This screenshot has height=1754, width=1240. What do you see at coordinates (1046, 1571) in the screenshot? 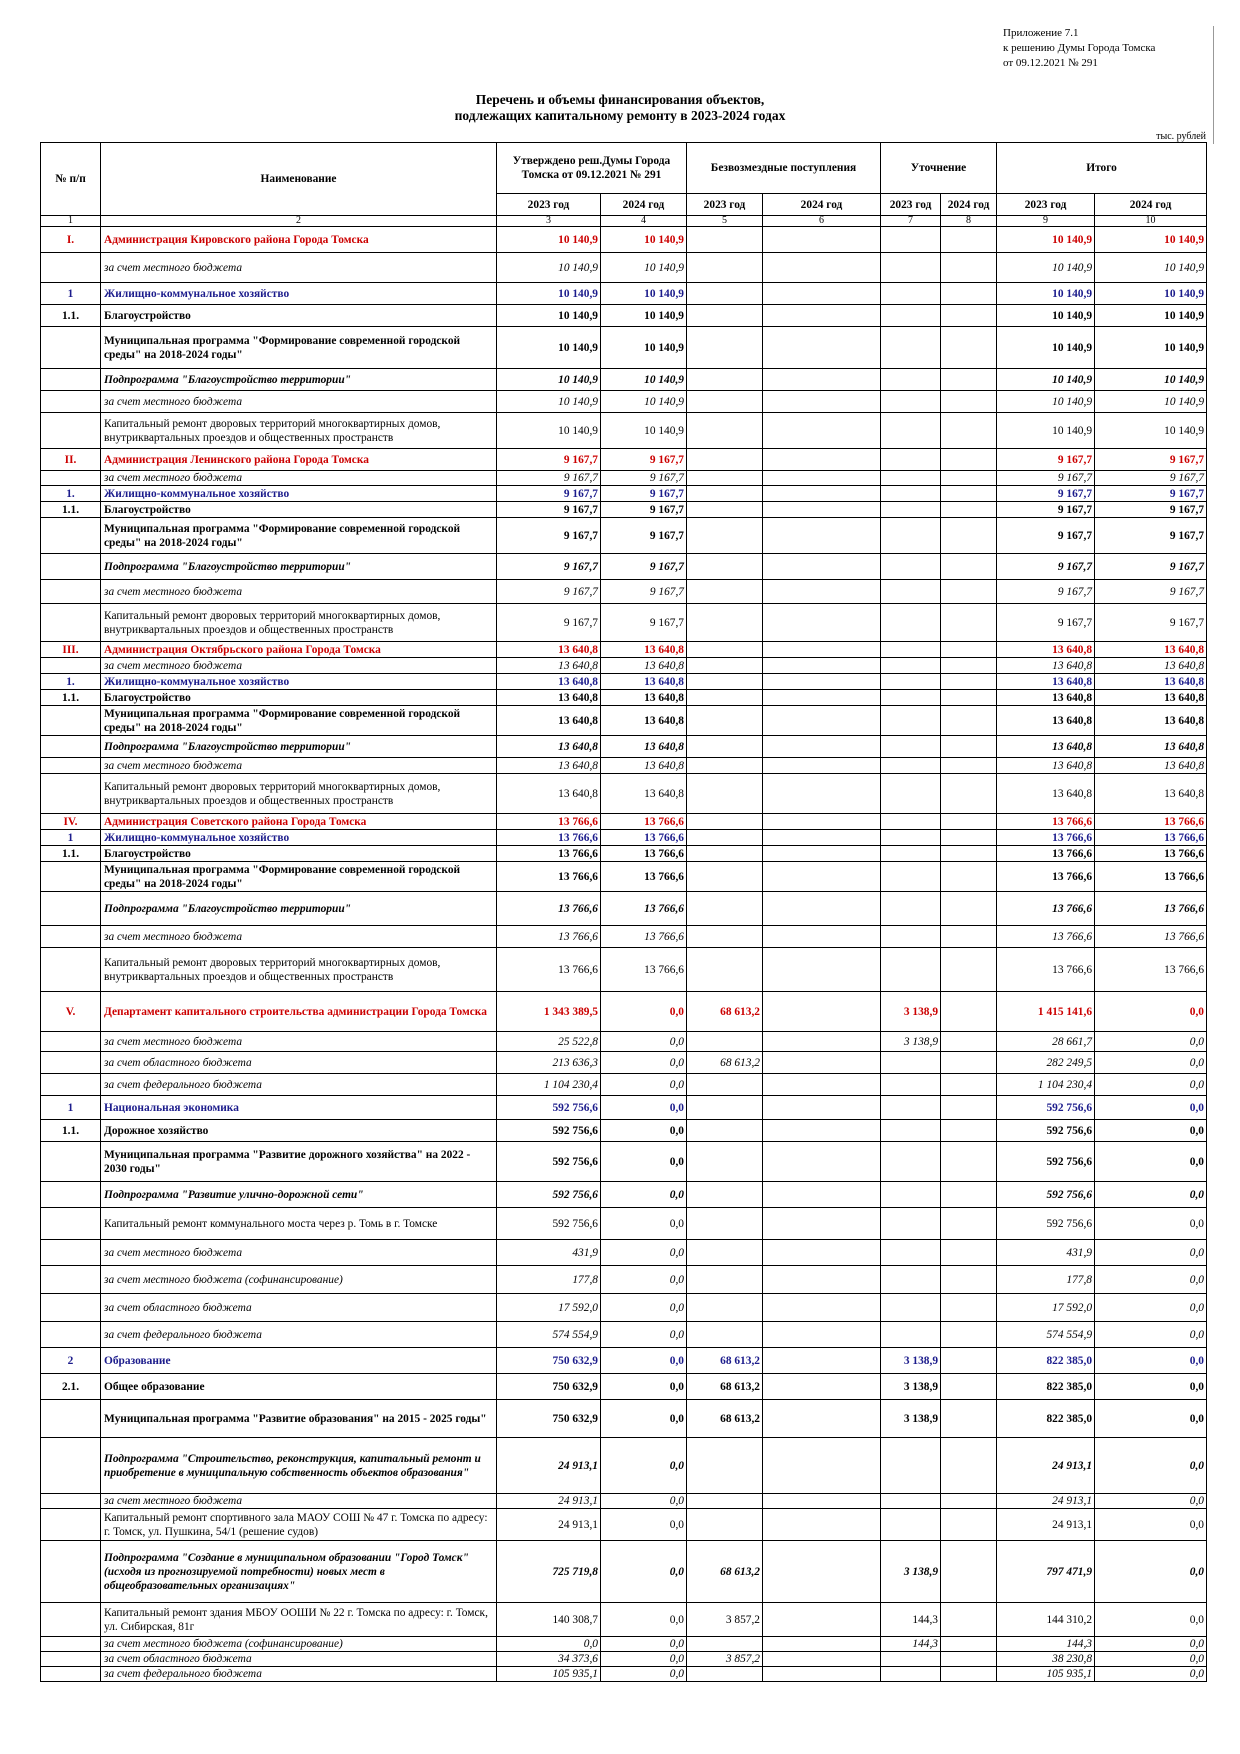
I see `row-value: 797 471,9` at bounding box center [1046, 1571].